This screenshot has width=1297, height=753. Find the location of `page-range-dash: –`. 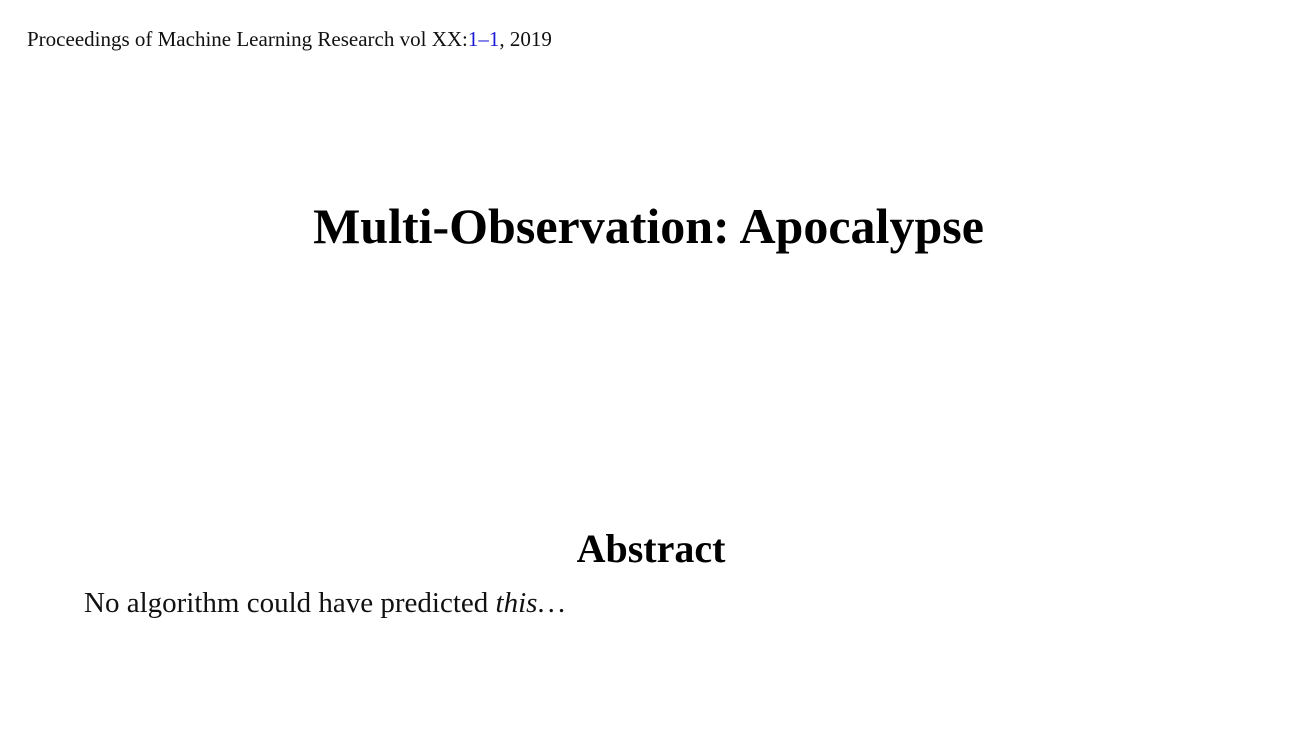

page-range-dash: – is located at coordinates (483, 39).